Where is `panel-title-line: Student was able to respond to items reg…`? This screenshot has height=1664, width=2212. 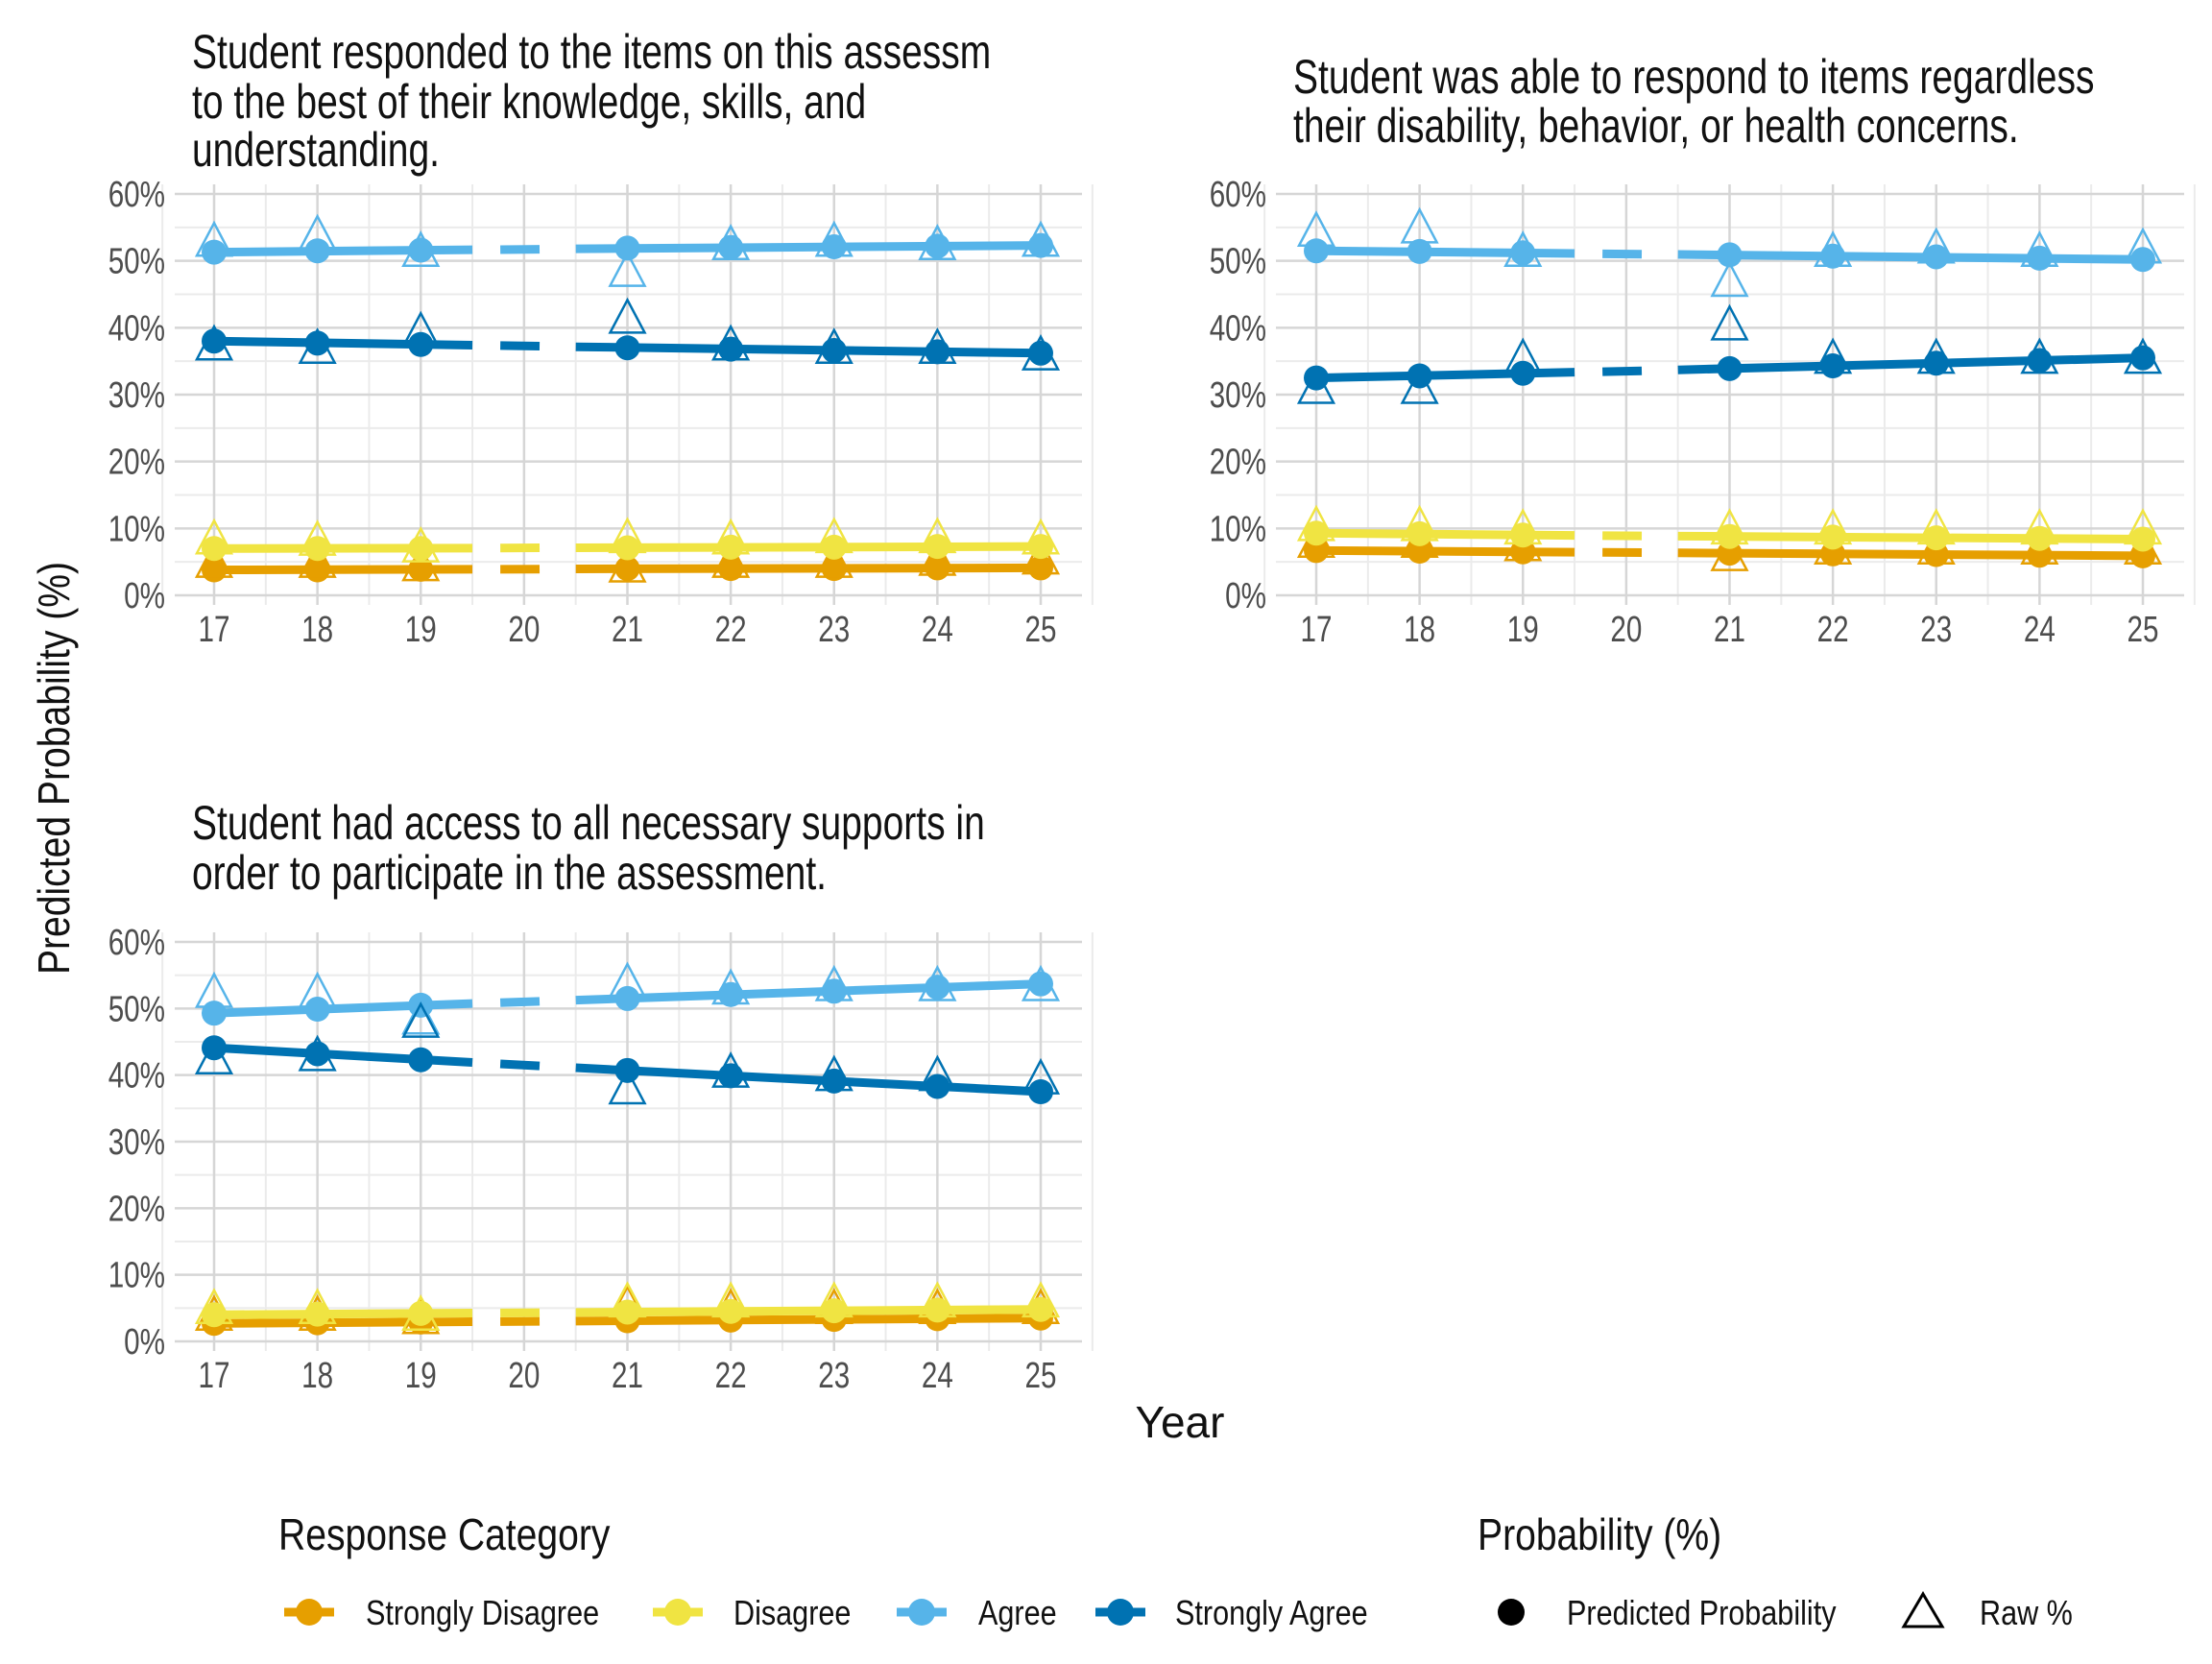 panel-title-line: Student was able to respond to items reg… is located at coordinates (1693, 77).